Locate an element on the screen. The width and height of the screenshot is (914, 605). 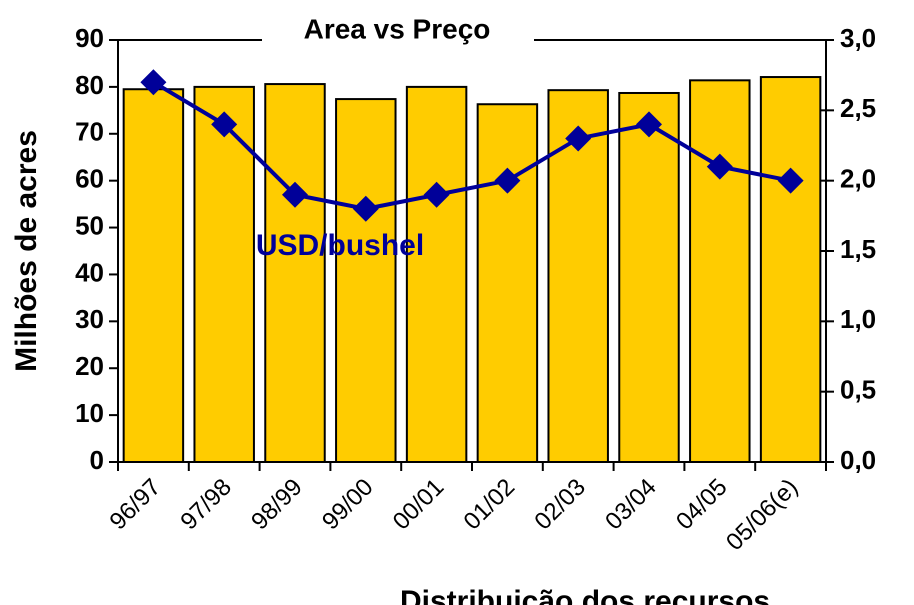
x-tick-label: 04/05 is located at coordinates (702, 505).